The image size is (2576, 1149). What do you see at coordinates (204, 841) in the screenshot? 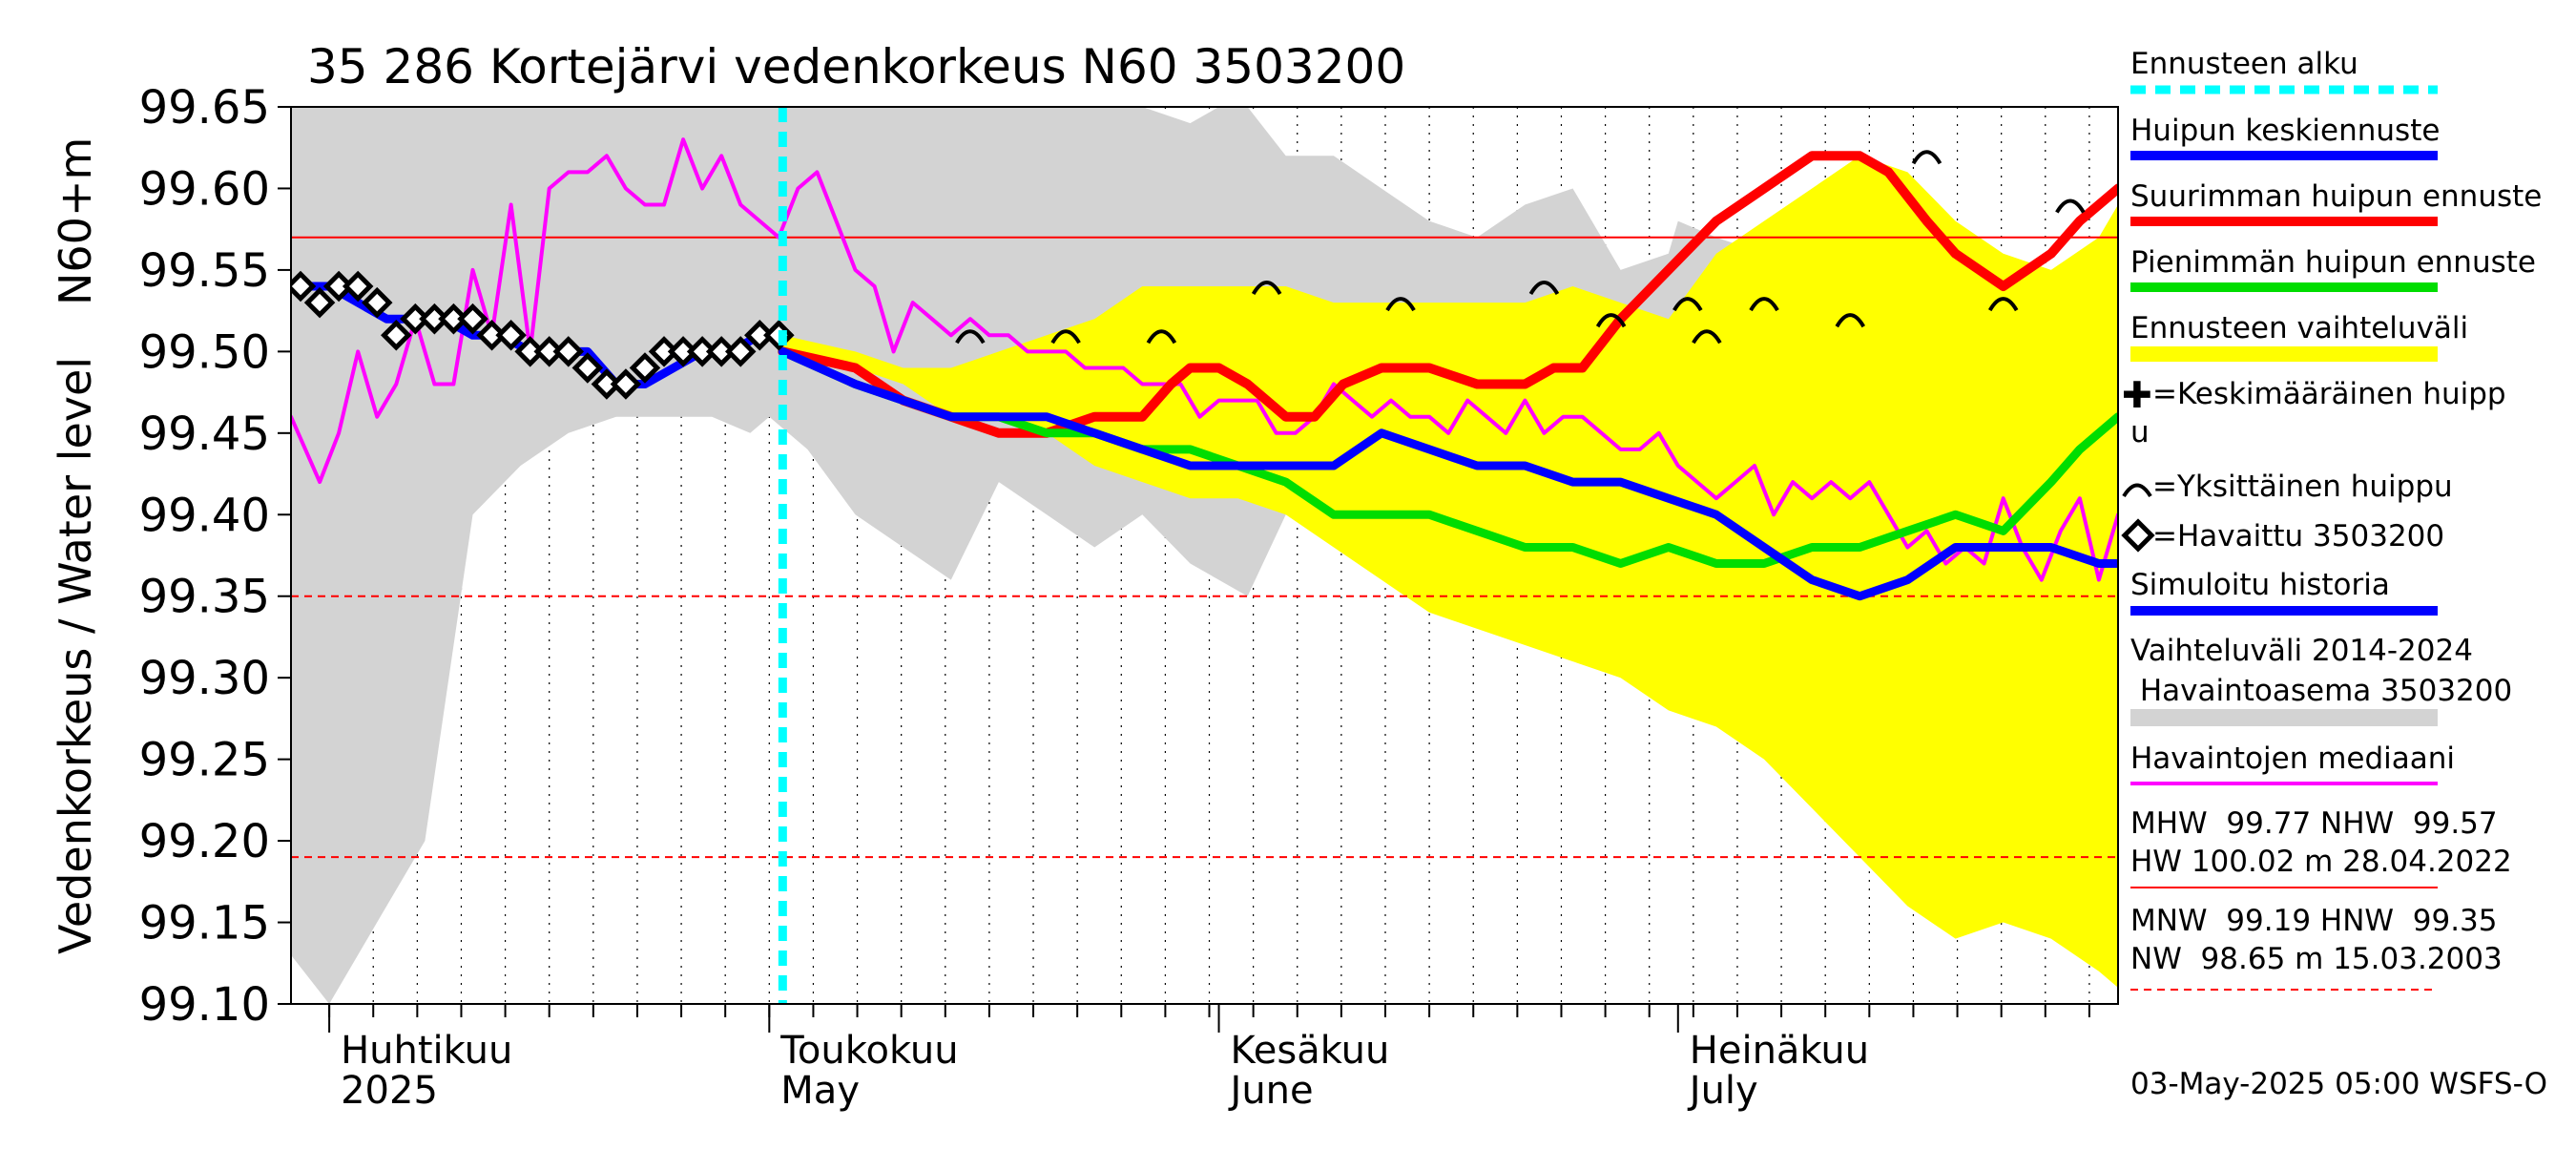
I see `y-tick-label: 99.20` at bounding box center [204, 841].